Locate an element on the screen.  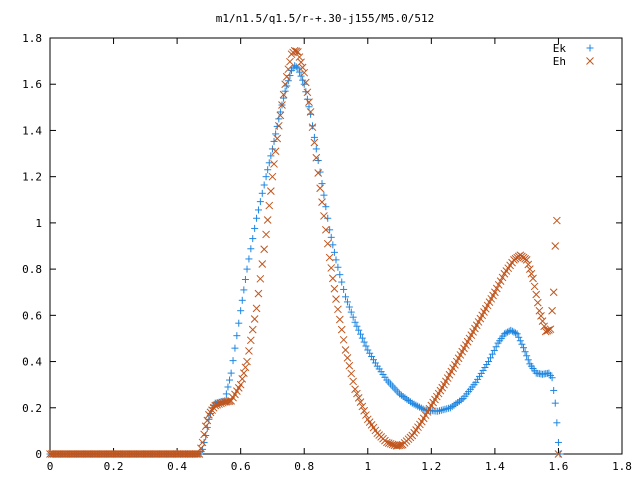
legend-marker-ek is located at coordinates (590, 48).